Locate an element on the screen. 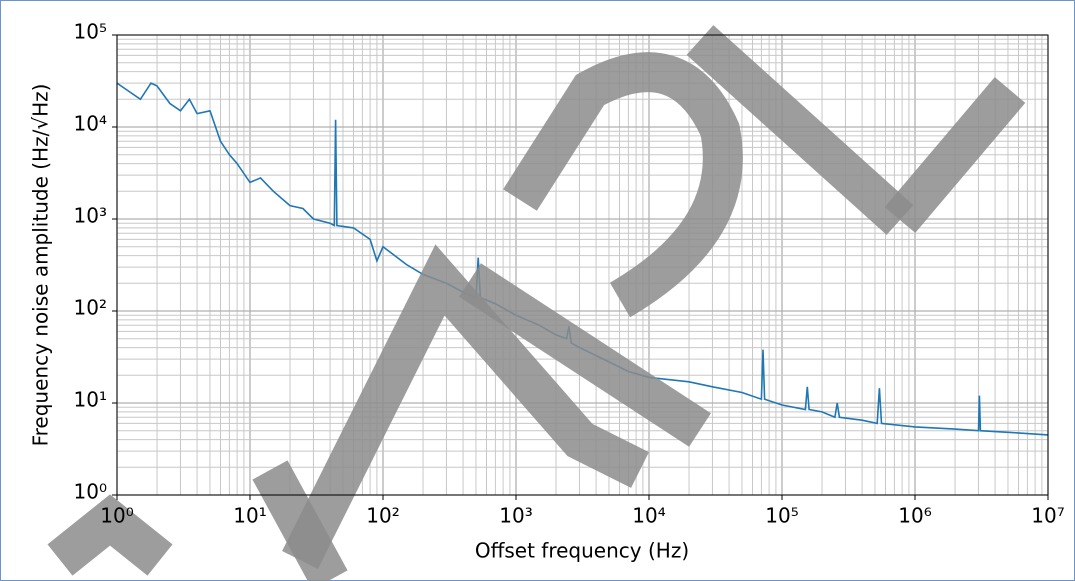 The width and height of the screenshot is (1075, 581). y-axis-label: Frequency noise amplitude (Hz/√Hz) is located at coordinates (41, 265).